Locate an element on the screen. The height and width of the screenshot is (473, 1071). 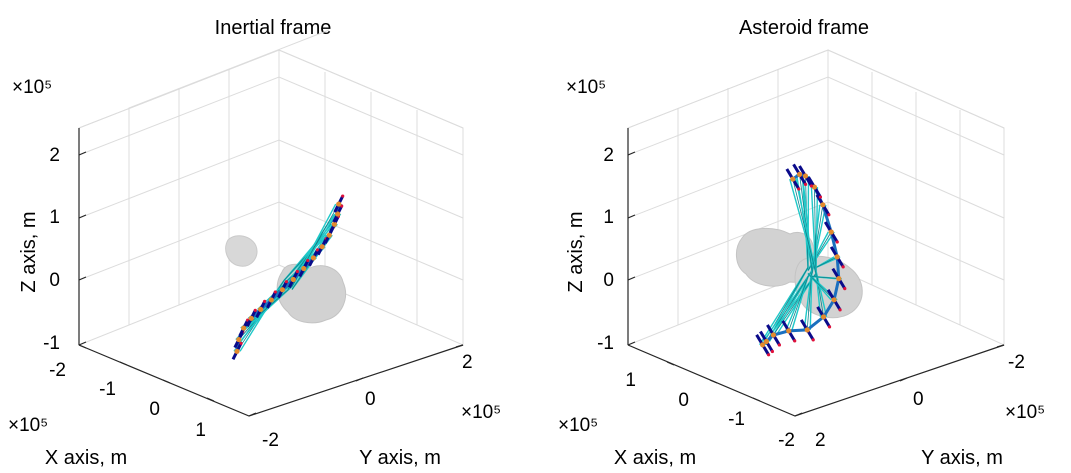
panel-title: Asteroid frame is located at coordinates (804, 28).